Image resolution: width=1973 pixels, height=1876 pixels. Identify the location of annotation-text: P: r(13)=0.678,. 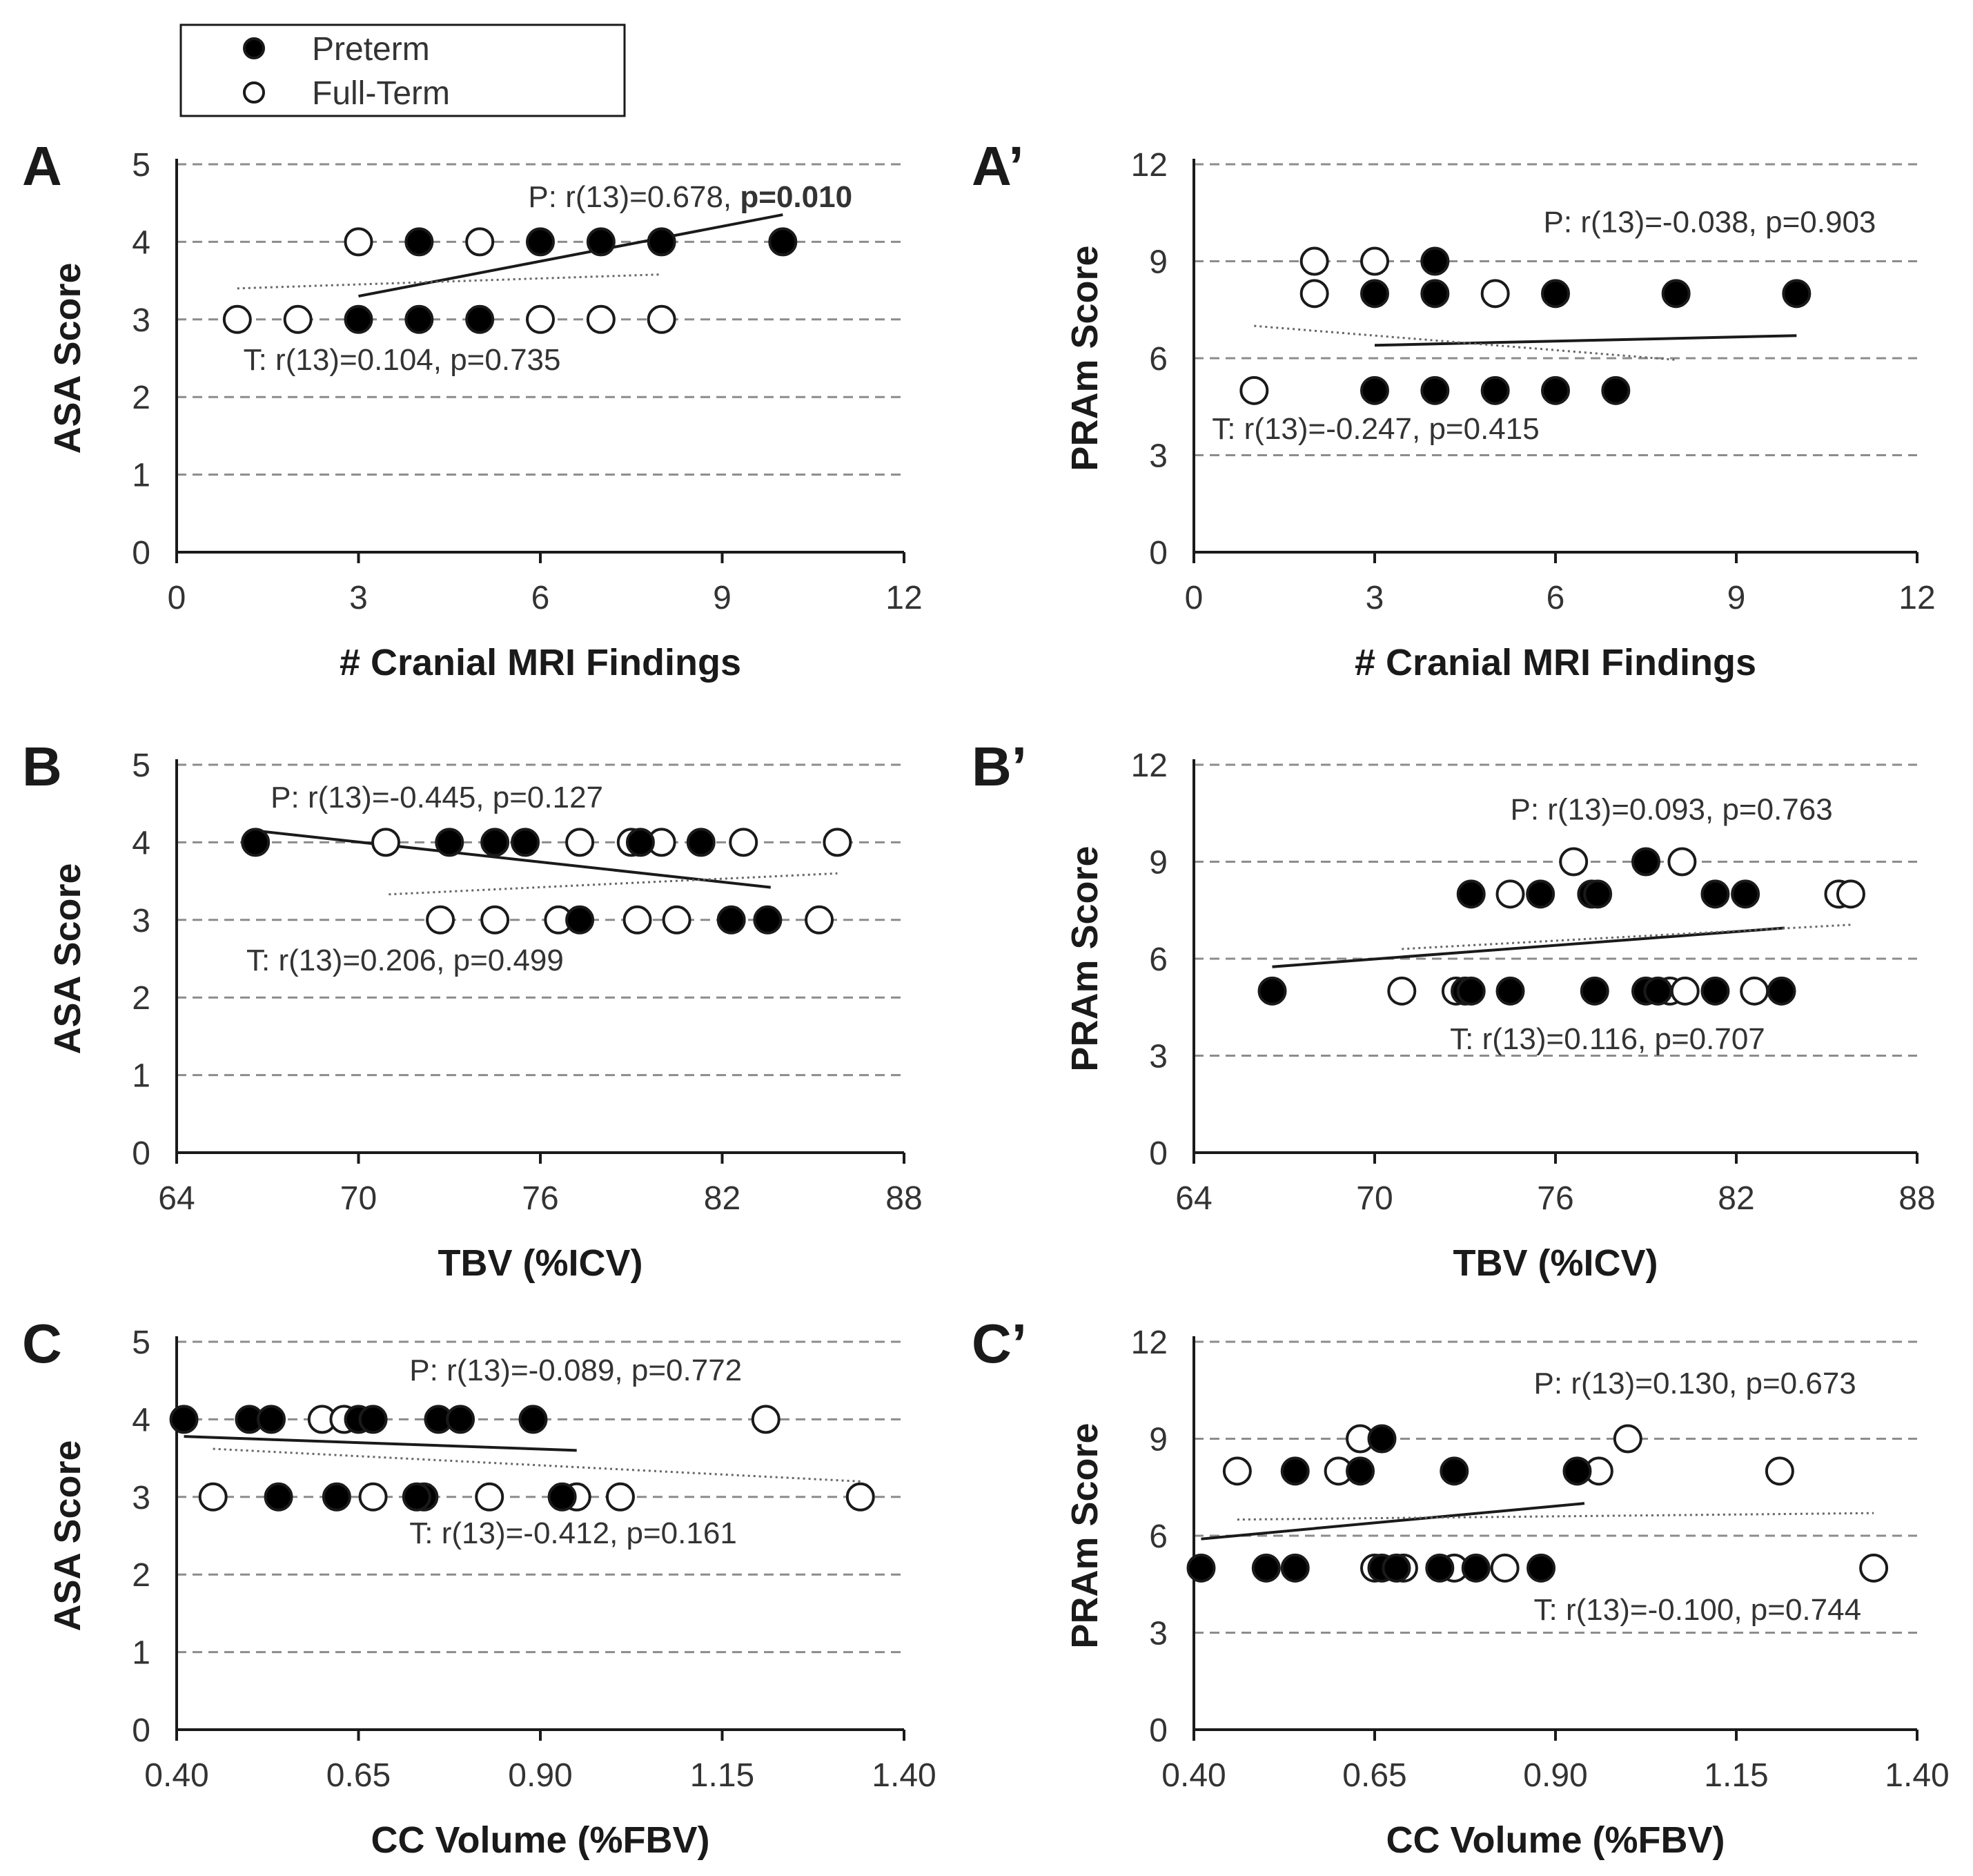
(634, 197).